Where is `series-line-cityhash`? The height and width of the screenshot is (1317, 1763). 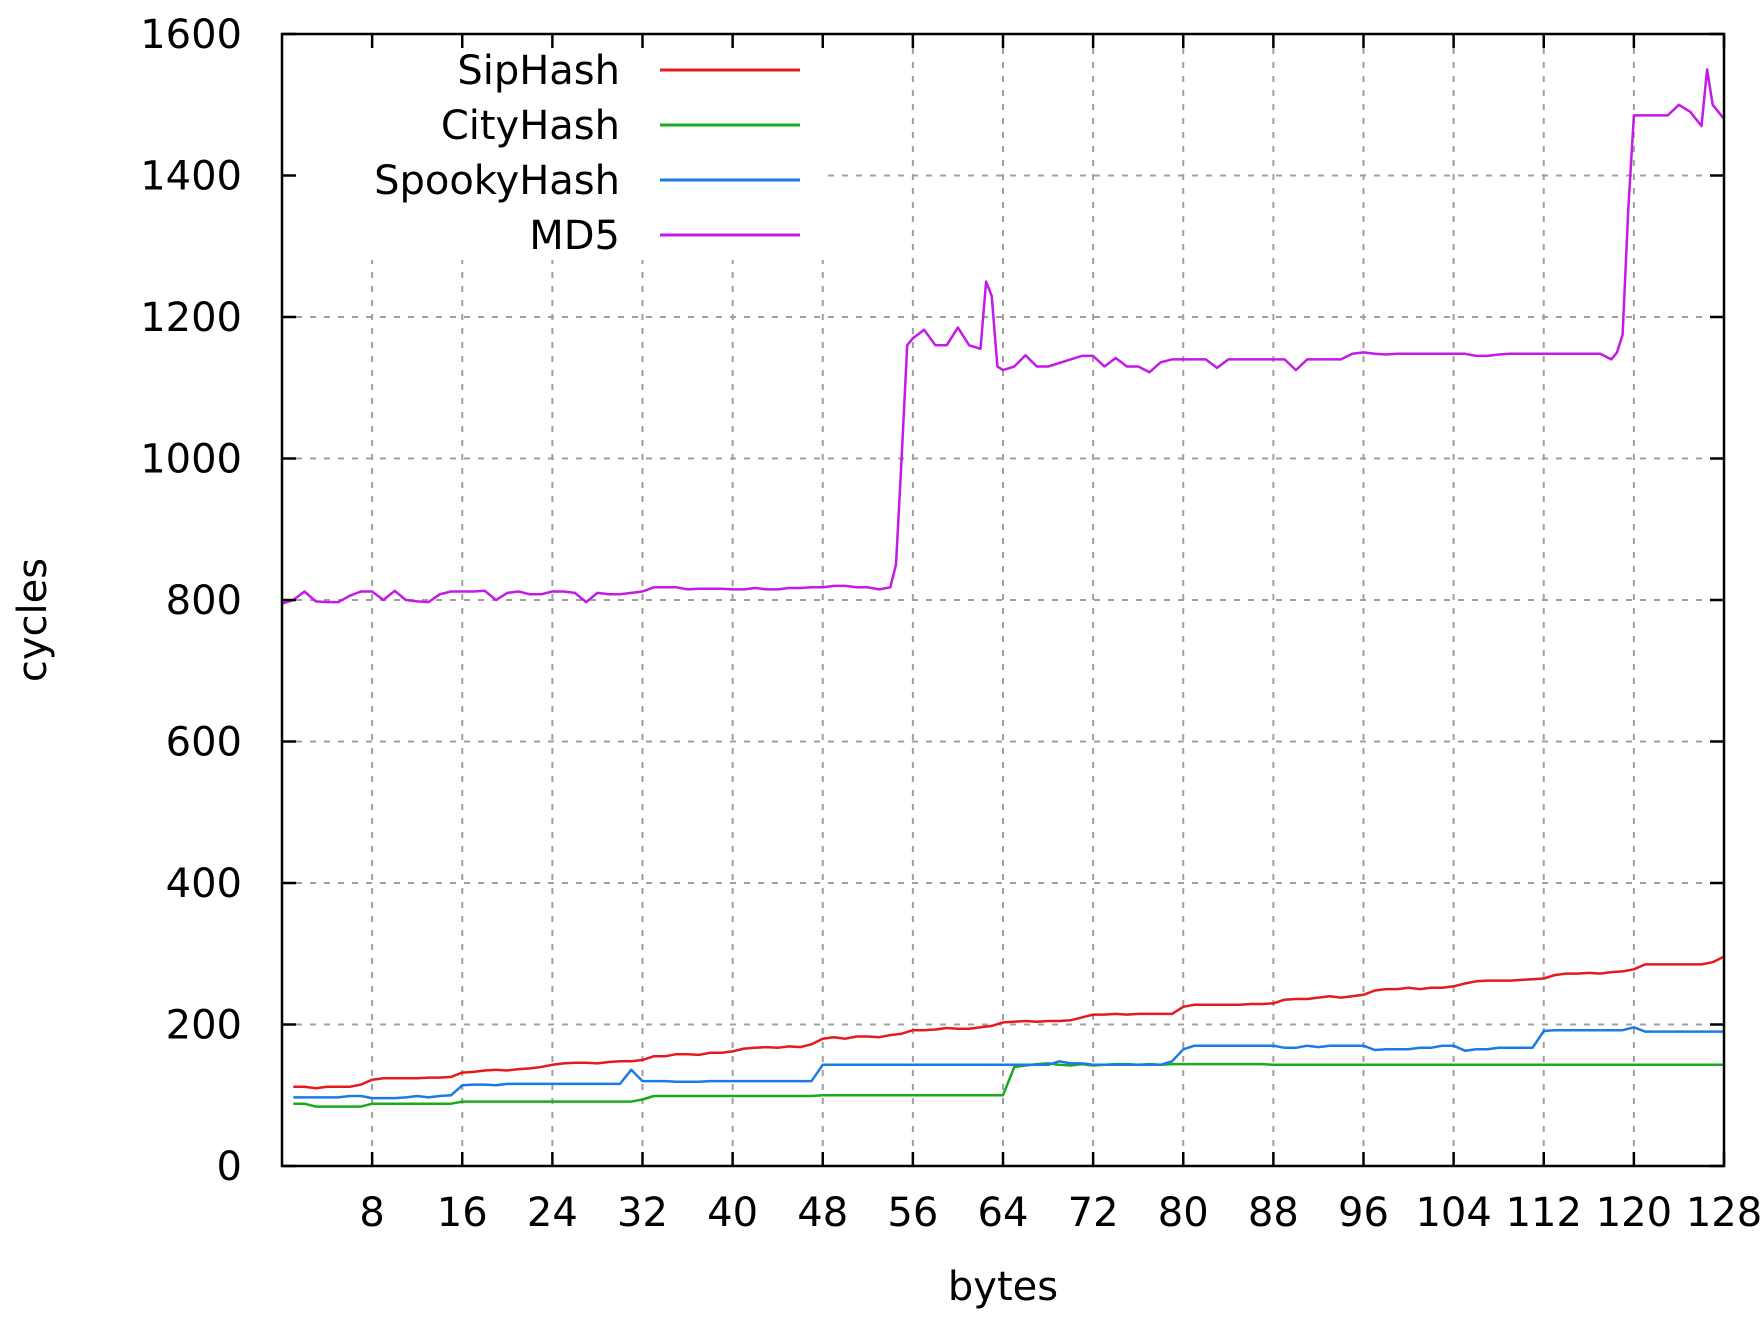
series-line-cityhash is located at coordinates (1008, 1085).